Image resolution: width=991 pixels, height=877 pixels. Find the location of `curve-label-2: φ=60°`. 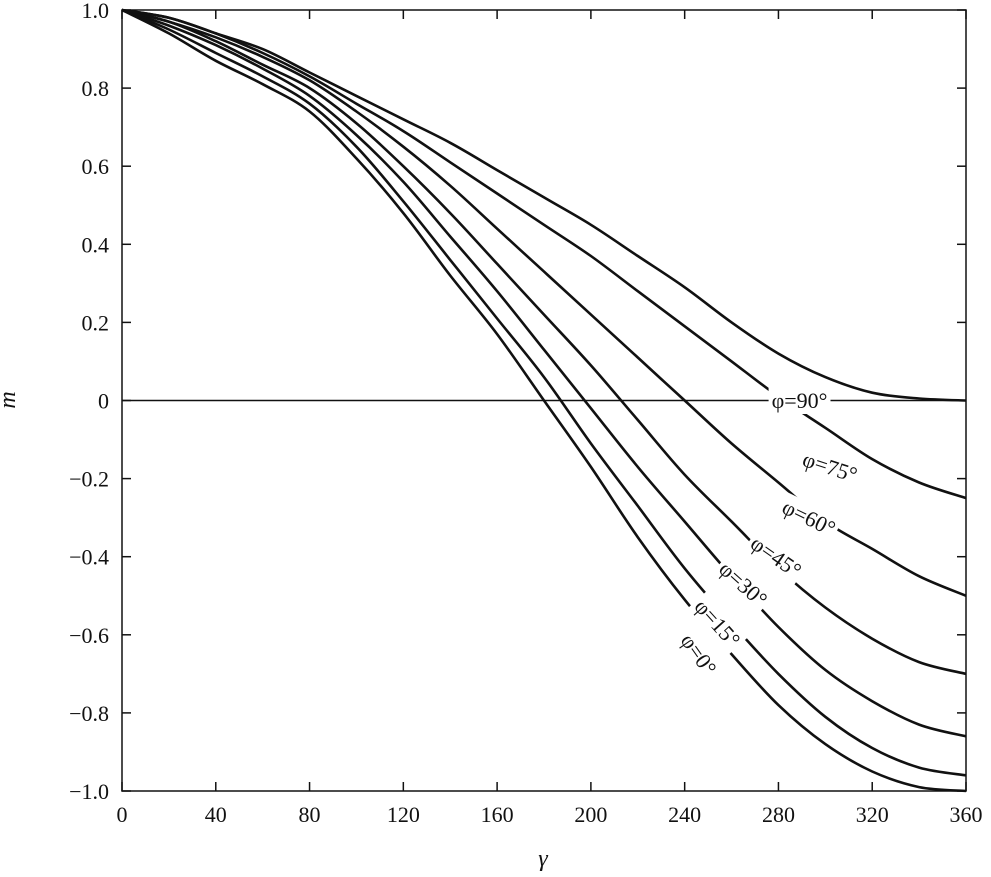

curve-label-2: φ=60° is located at coordinates (808, 517).